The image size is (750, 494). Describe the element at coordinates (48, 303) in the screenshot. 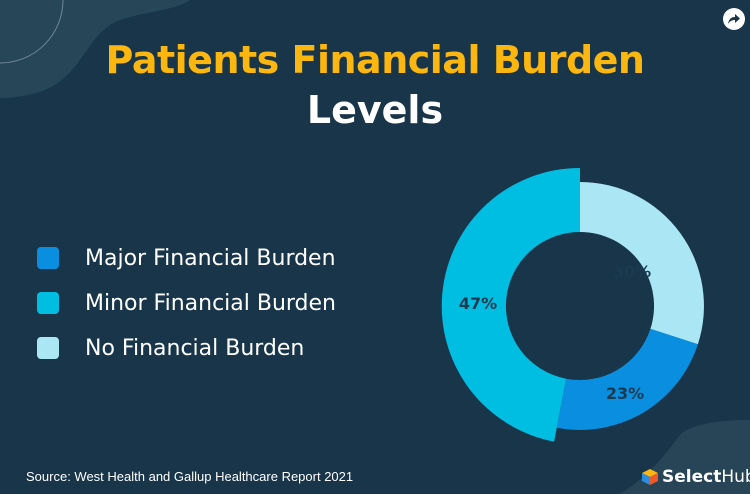

I see `legend-swatch-minor` at that location.